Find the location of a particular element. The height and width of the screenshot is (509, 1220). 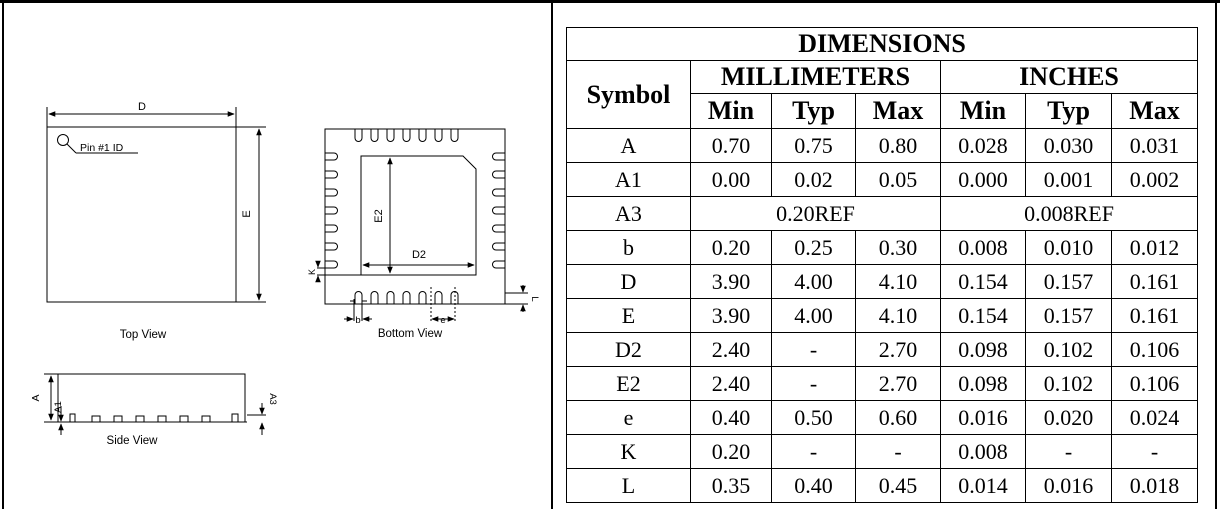

value-cell: 0.30 is located at coordinates (898, 247).